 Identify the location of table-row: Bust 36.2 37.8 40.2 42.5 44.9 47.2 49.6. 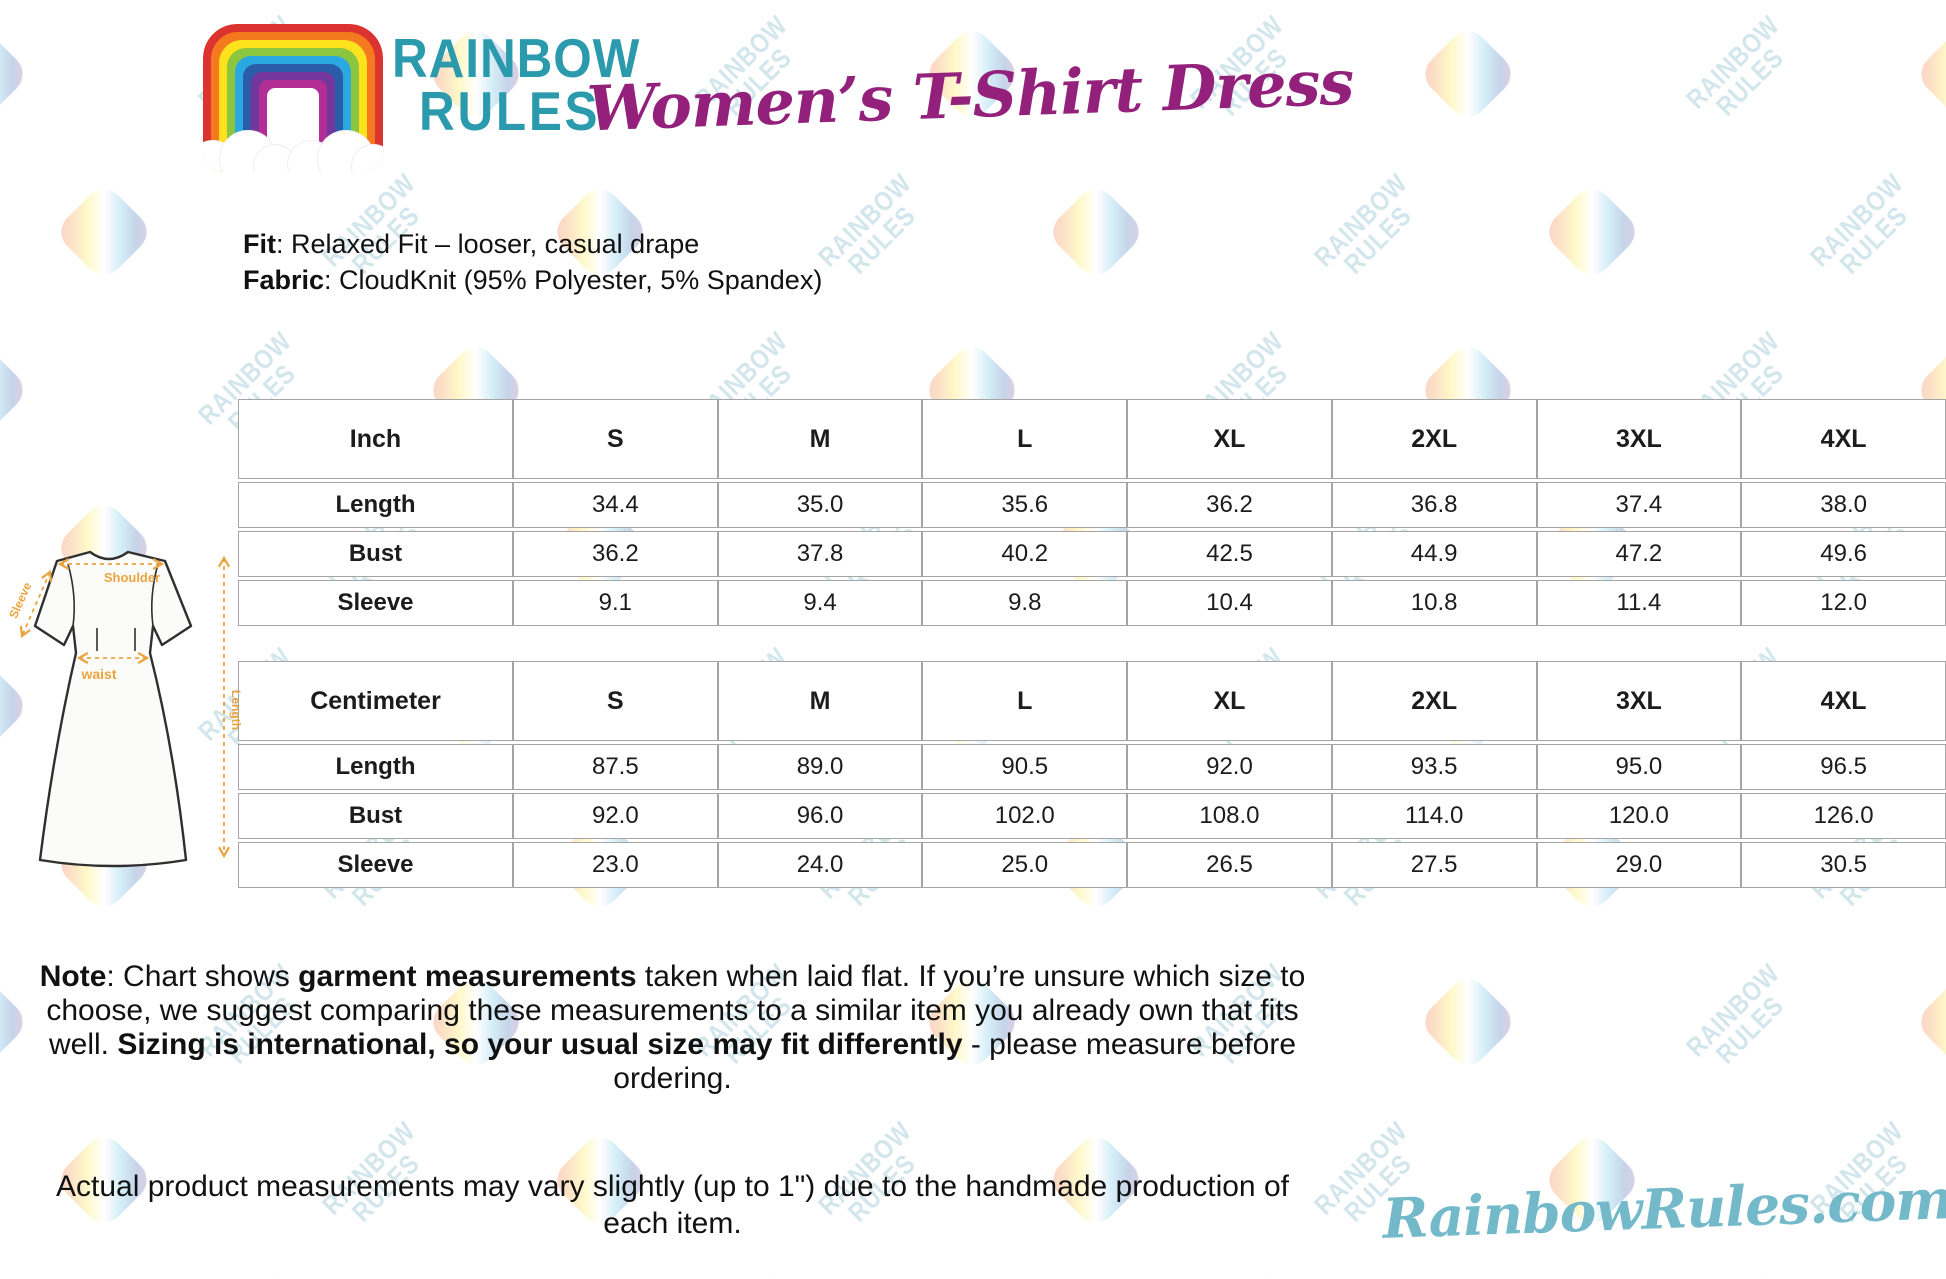
(1092, 554).